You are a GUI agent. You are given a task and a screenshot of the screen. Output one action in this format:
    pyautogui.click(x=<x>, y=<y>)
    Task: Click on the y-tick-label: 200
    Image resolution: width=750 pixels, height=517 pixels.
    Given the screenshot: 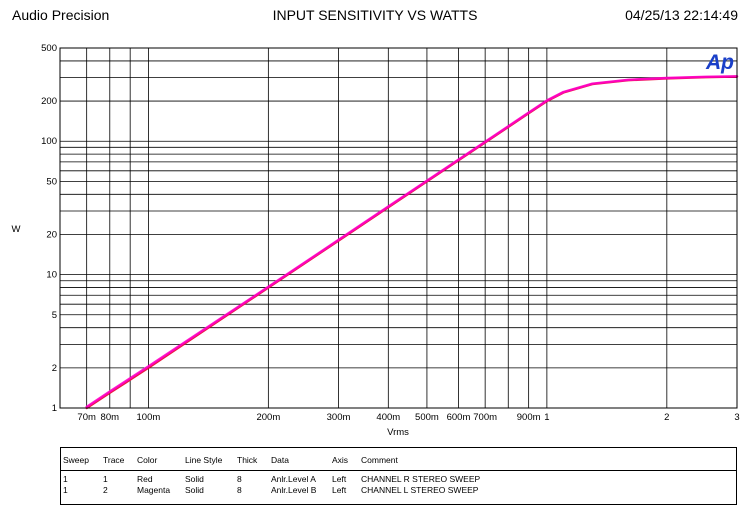 What is the action you would take?
    pyautogui.click(x=49, y=101)
    